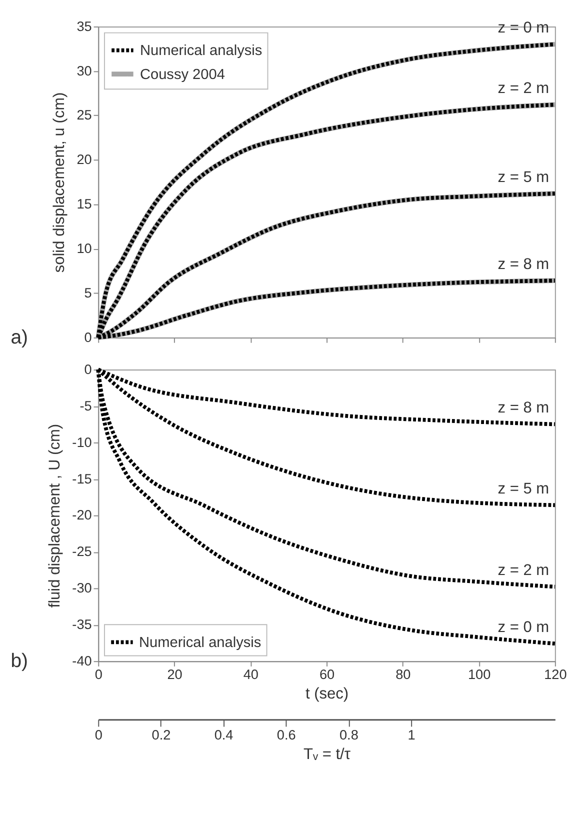 The width and height of the screenshot is (587, 821). I want to click on y-tick-label: -5, so click(86, 406).